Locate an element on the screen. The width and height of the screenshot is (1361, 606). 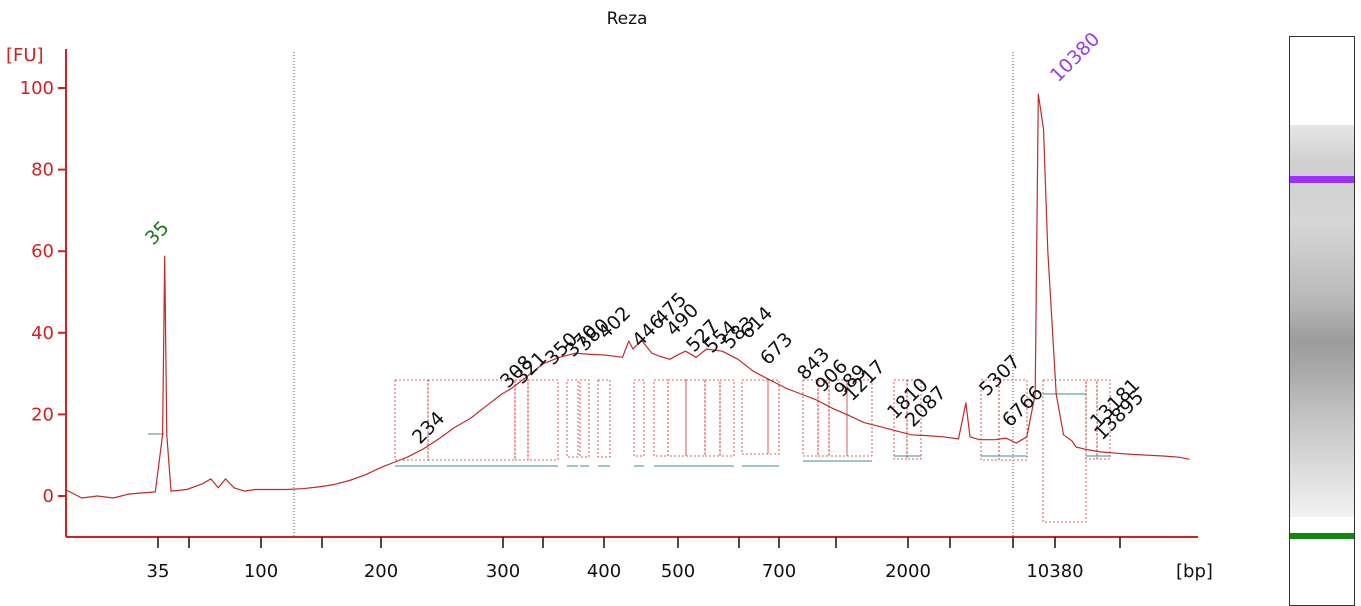
gel-lane is located at coordinates (1322, 321).